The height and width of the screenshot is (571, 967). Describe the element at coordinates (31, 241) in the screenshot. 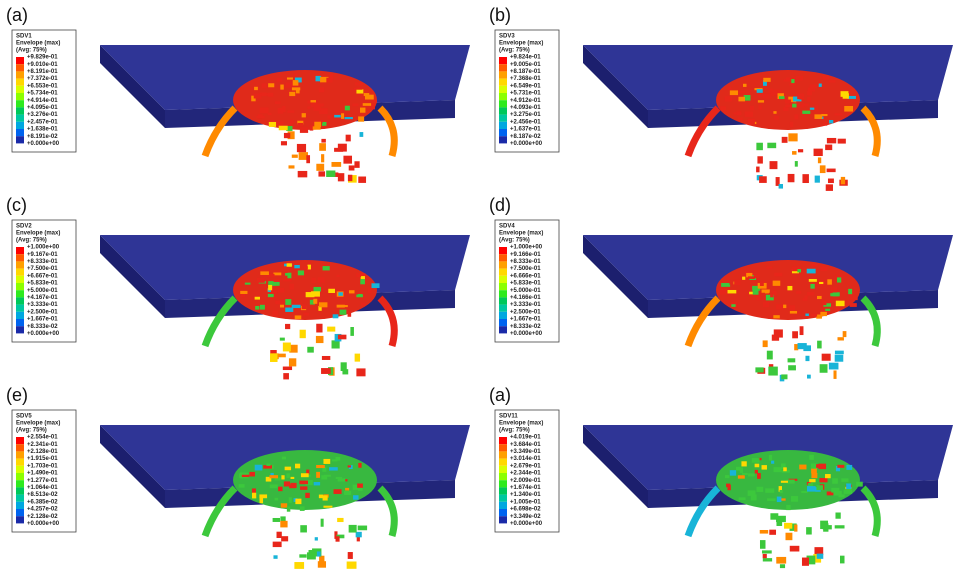

I see `legend-note: (Avg: 75%)` at that location.